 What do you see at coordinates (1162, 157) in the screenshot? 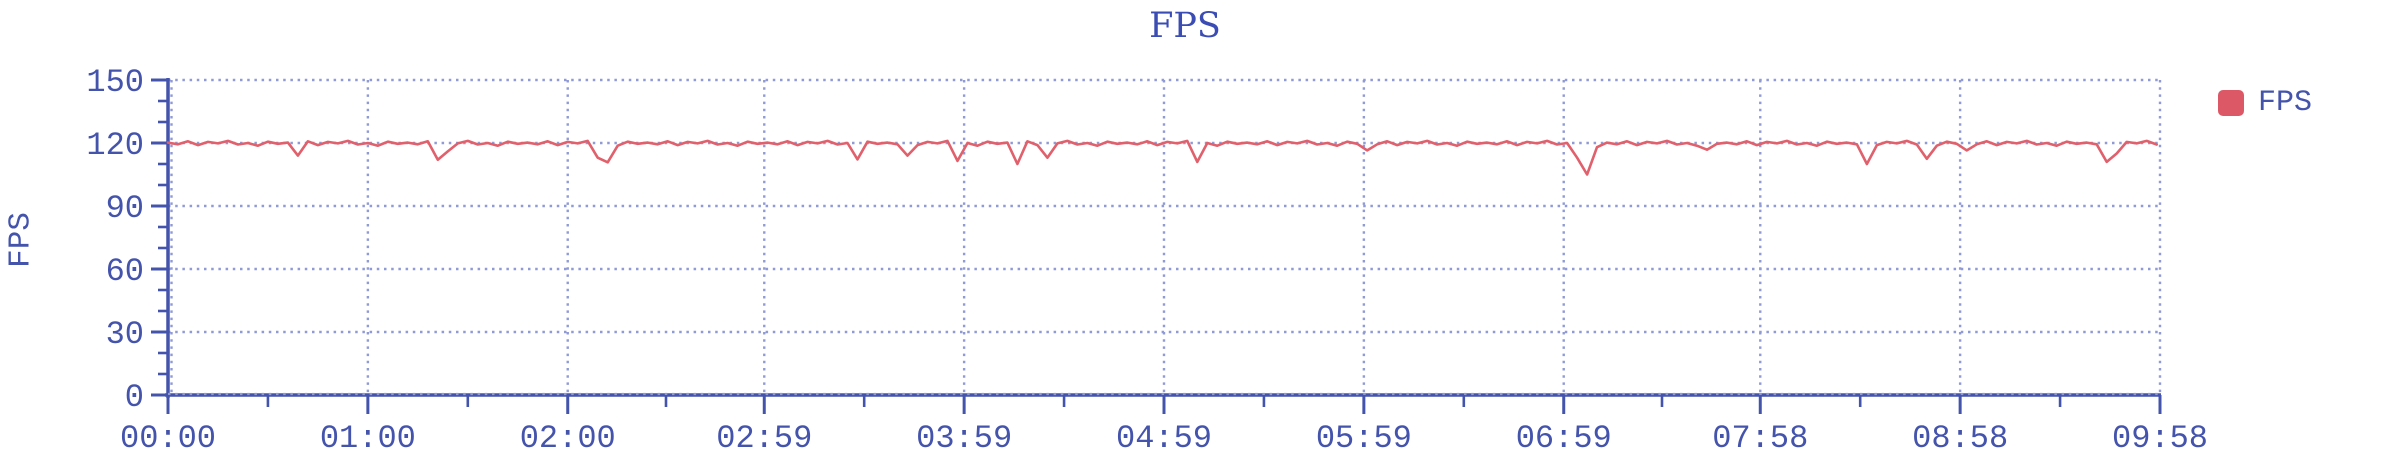
I see `fps-data-line` at bounding box center [1162, 157].